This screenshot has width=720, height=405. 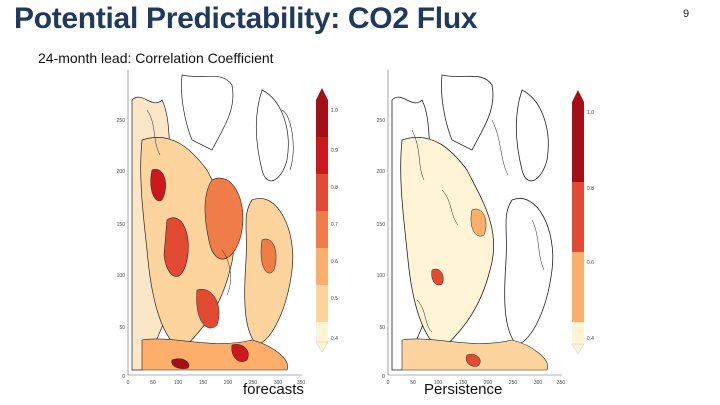 I want to click on forecasts-caption: forecasts, so click(x=273, y=389).